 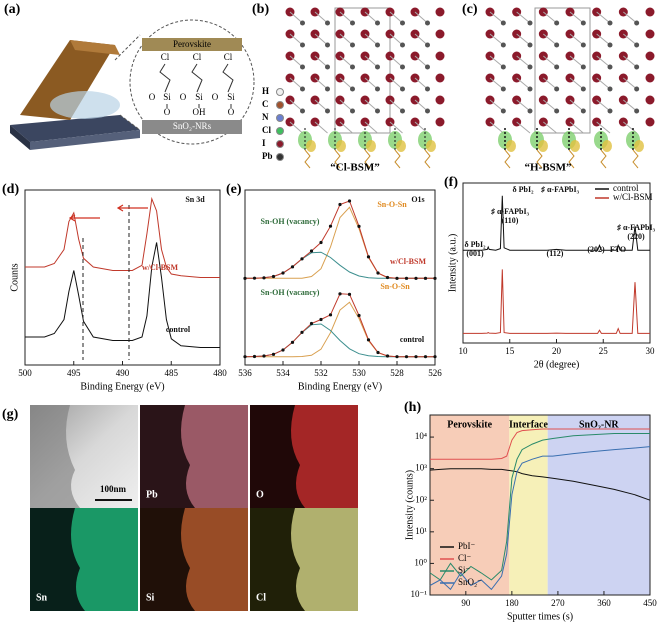 I want to click on legend-label: H, so click(x=265, y=91).